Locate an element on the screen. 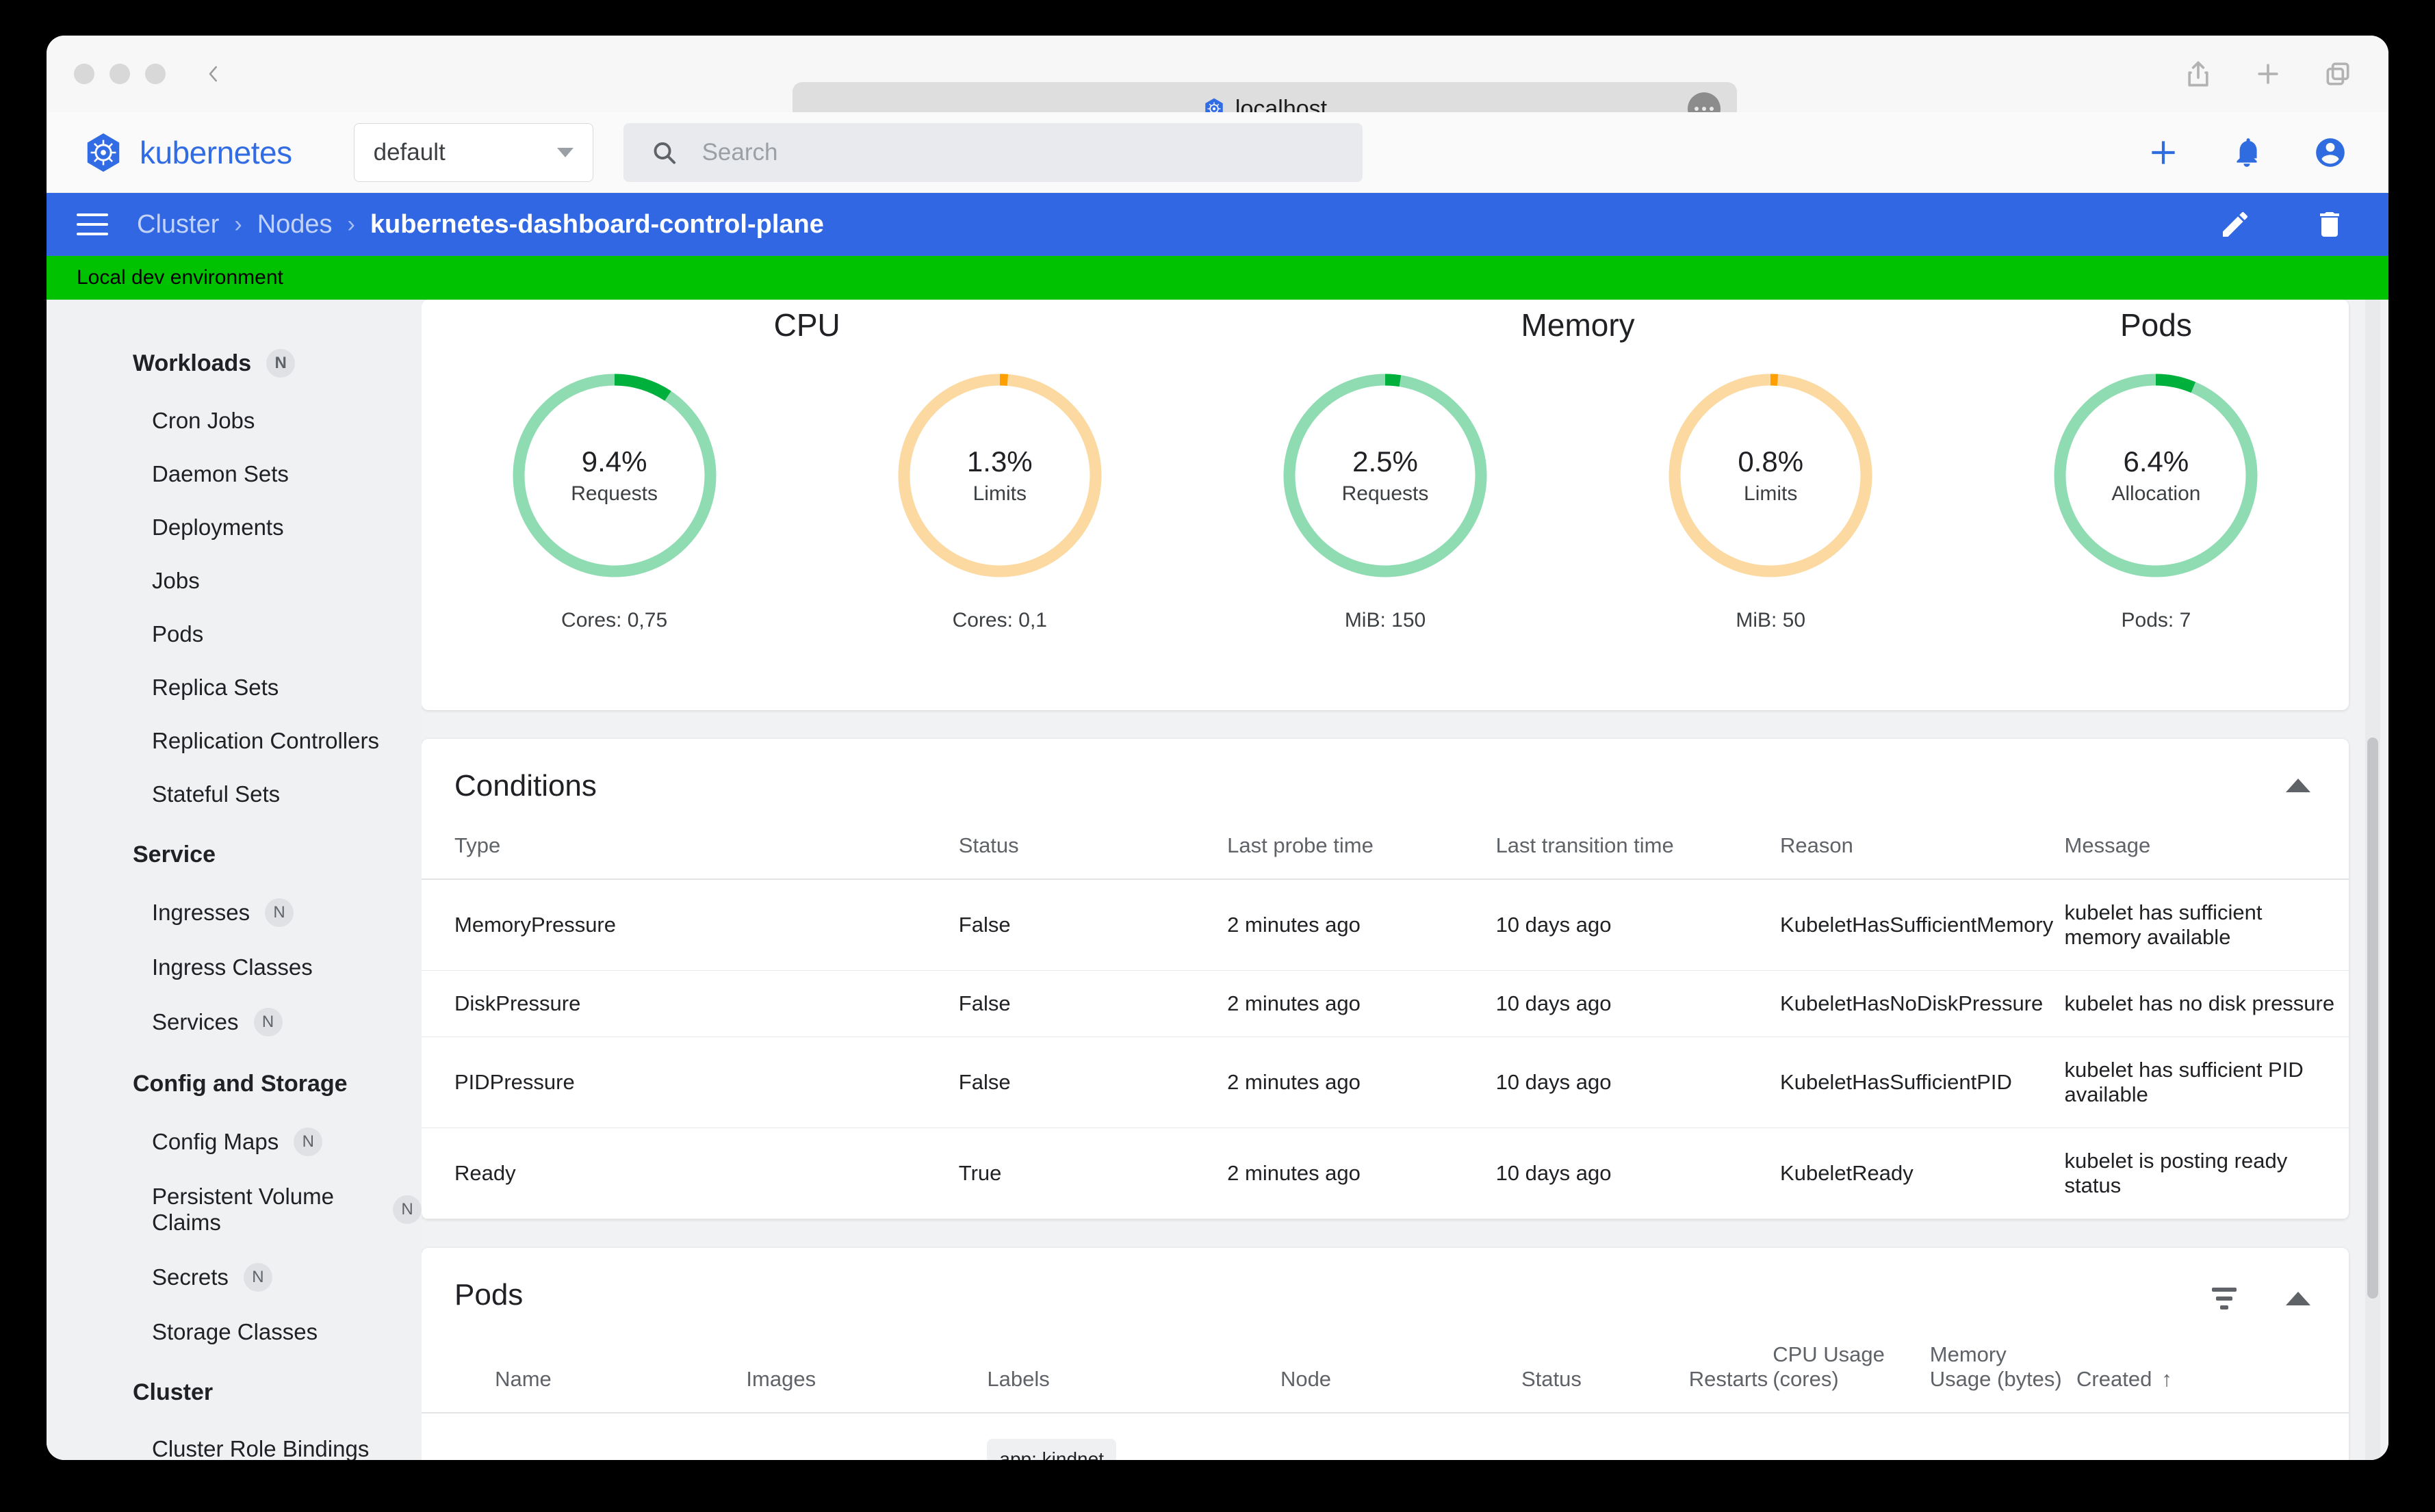  share-icon is located at coordinates (2198, 74).